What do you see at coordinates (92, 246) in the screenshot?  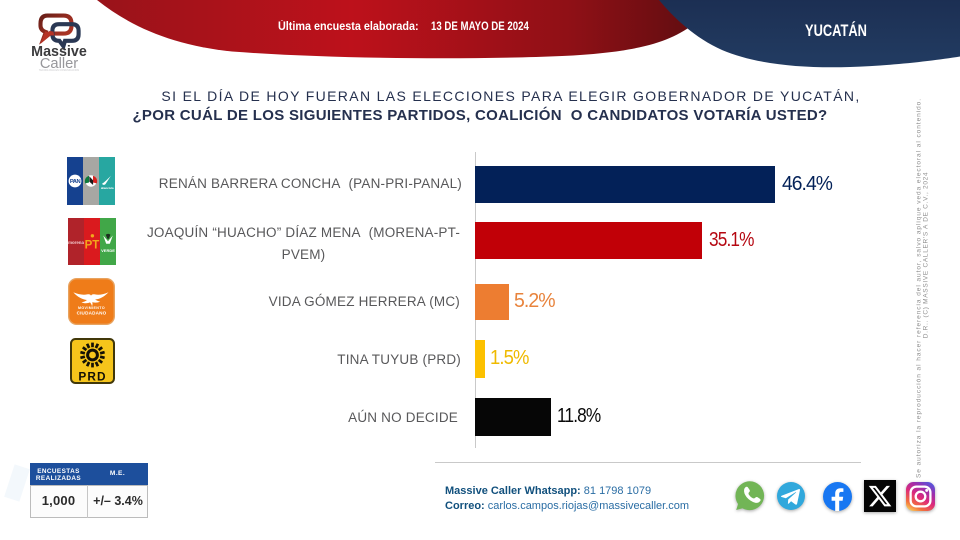 I see `svg-text: PT` at bounding box center [92, 246].